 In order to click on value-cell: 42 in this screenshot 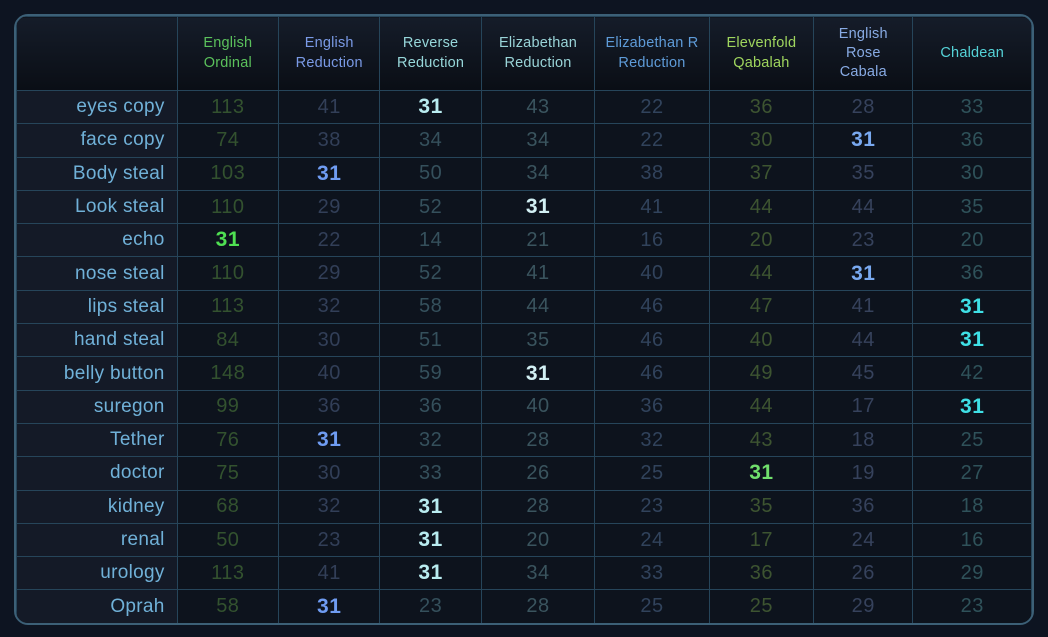, I will do `click(972, 373)`.